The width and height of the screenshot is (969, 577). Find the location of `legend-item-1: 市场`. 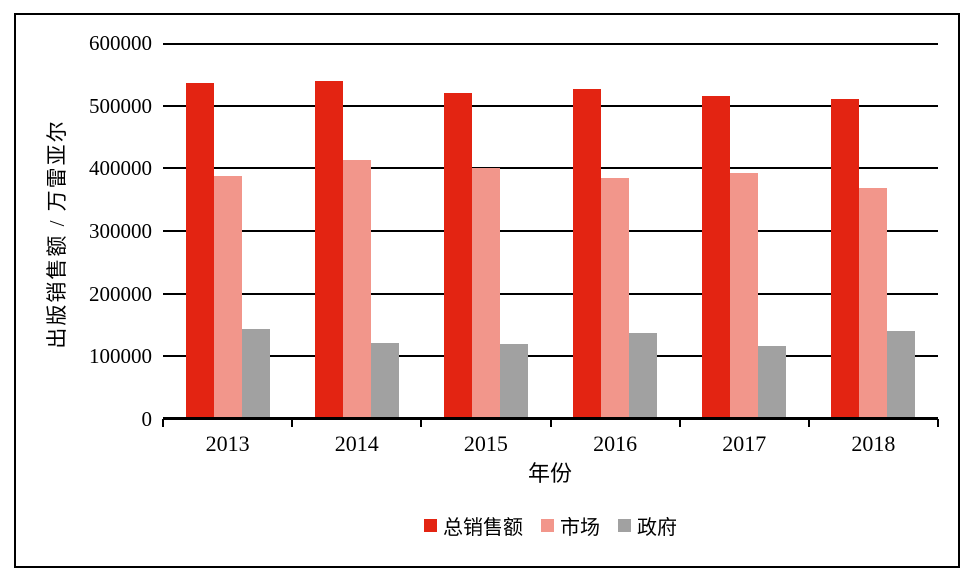

legend-item-1: 市场 is located at coordinates (570, 525).